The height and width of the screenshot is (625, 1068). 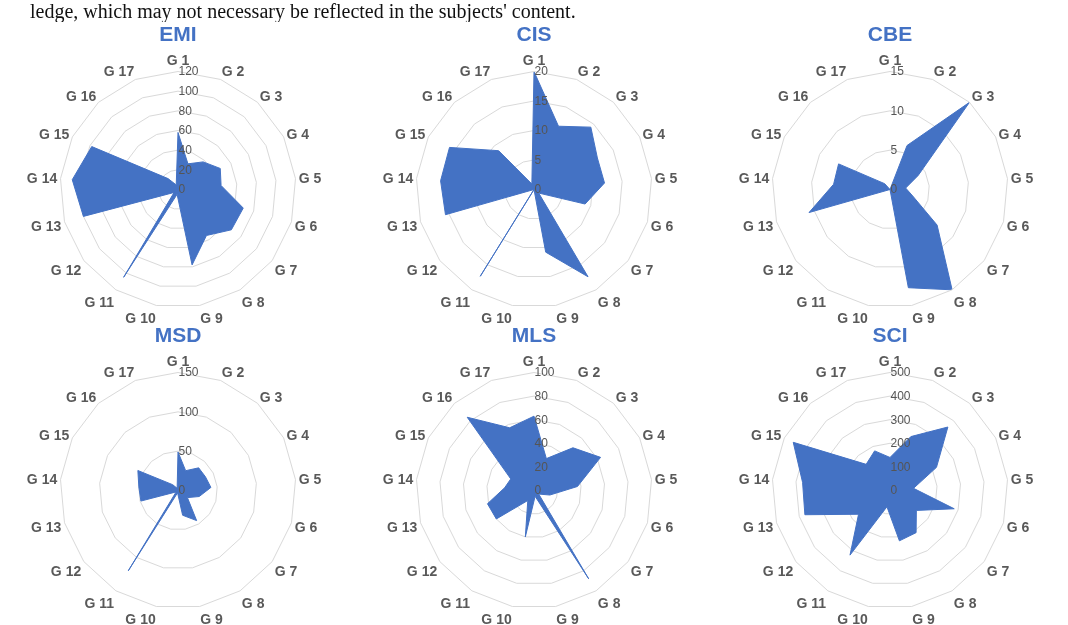 I want to click on y-tick-label: 150, so click(x=188, y=372).